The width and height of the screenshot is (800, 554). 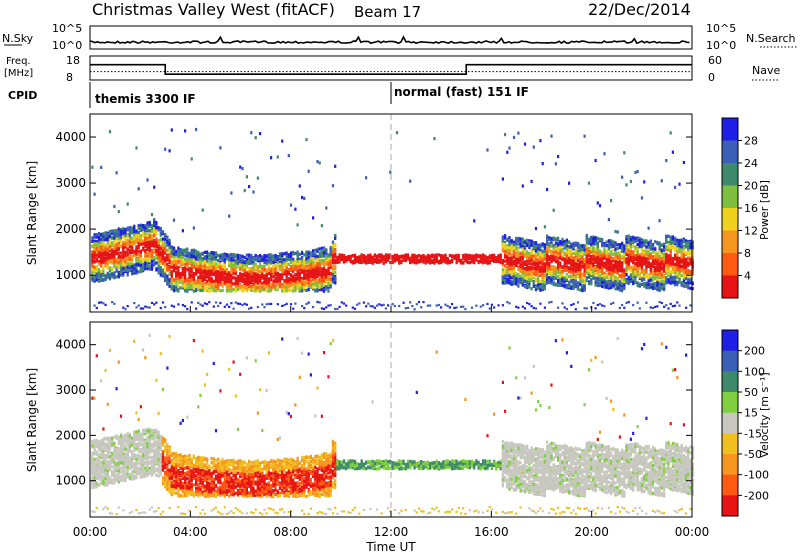 I want to click on station-title: Christmas Valley West (fitACF), so click(x=213, y=9).